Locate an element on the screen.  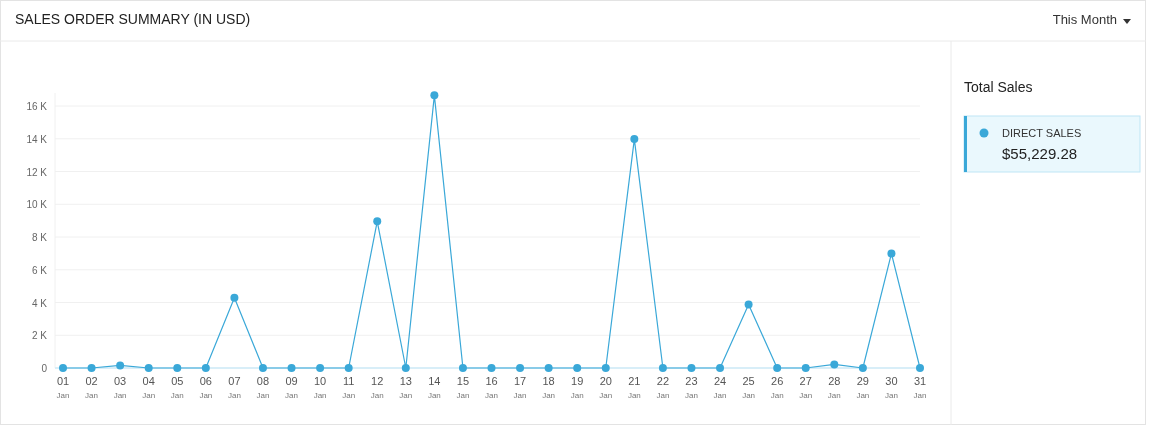
x-tick-label: 20 Jan is located at coordinates (606, 387).